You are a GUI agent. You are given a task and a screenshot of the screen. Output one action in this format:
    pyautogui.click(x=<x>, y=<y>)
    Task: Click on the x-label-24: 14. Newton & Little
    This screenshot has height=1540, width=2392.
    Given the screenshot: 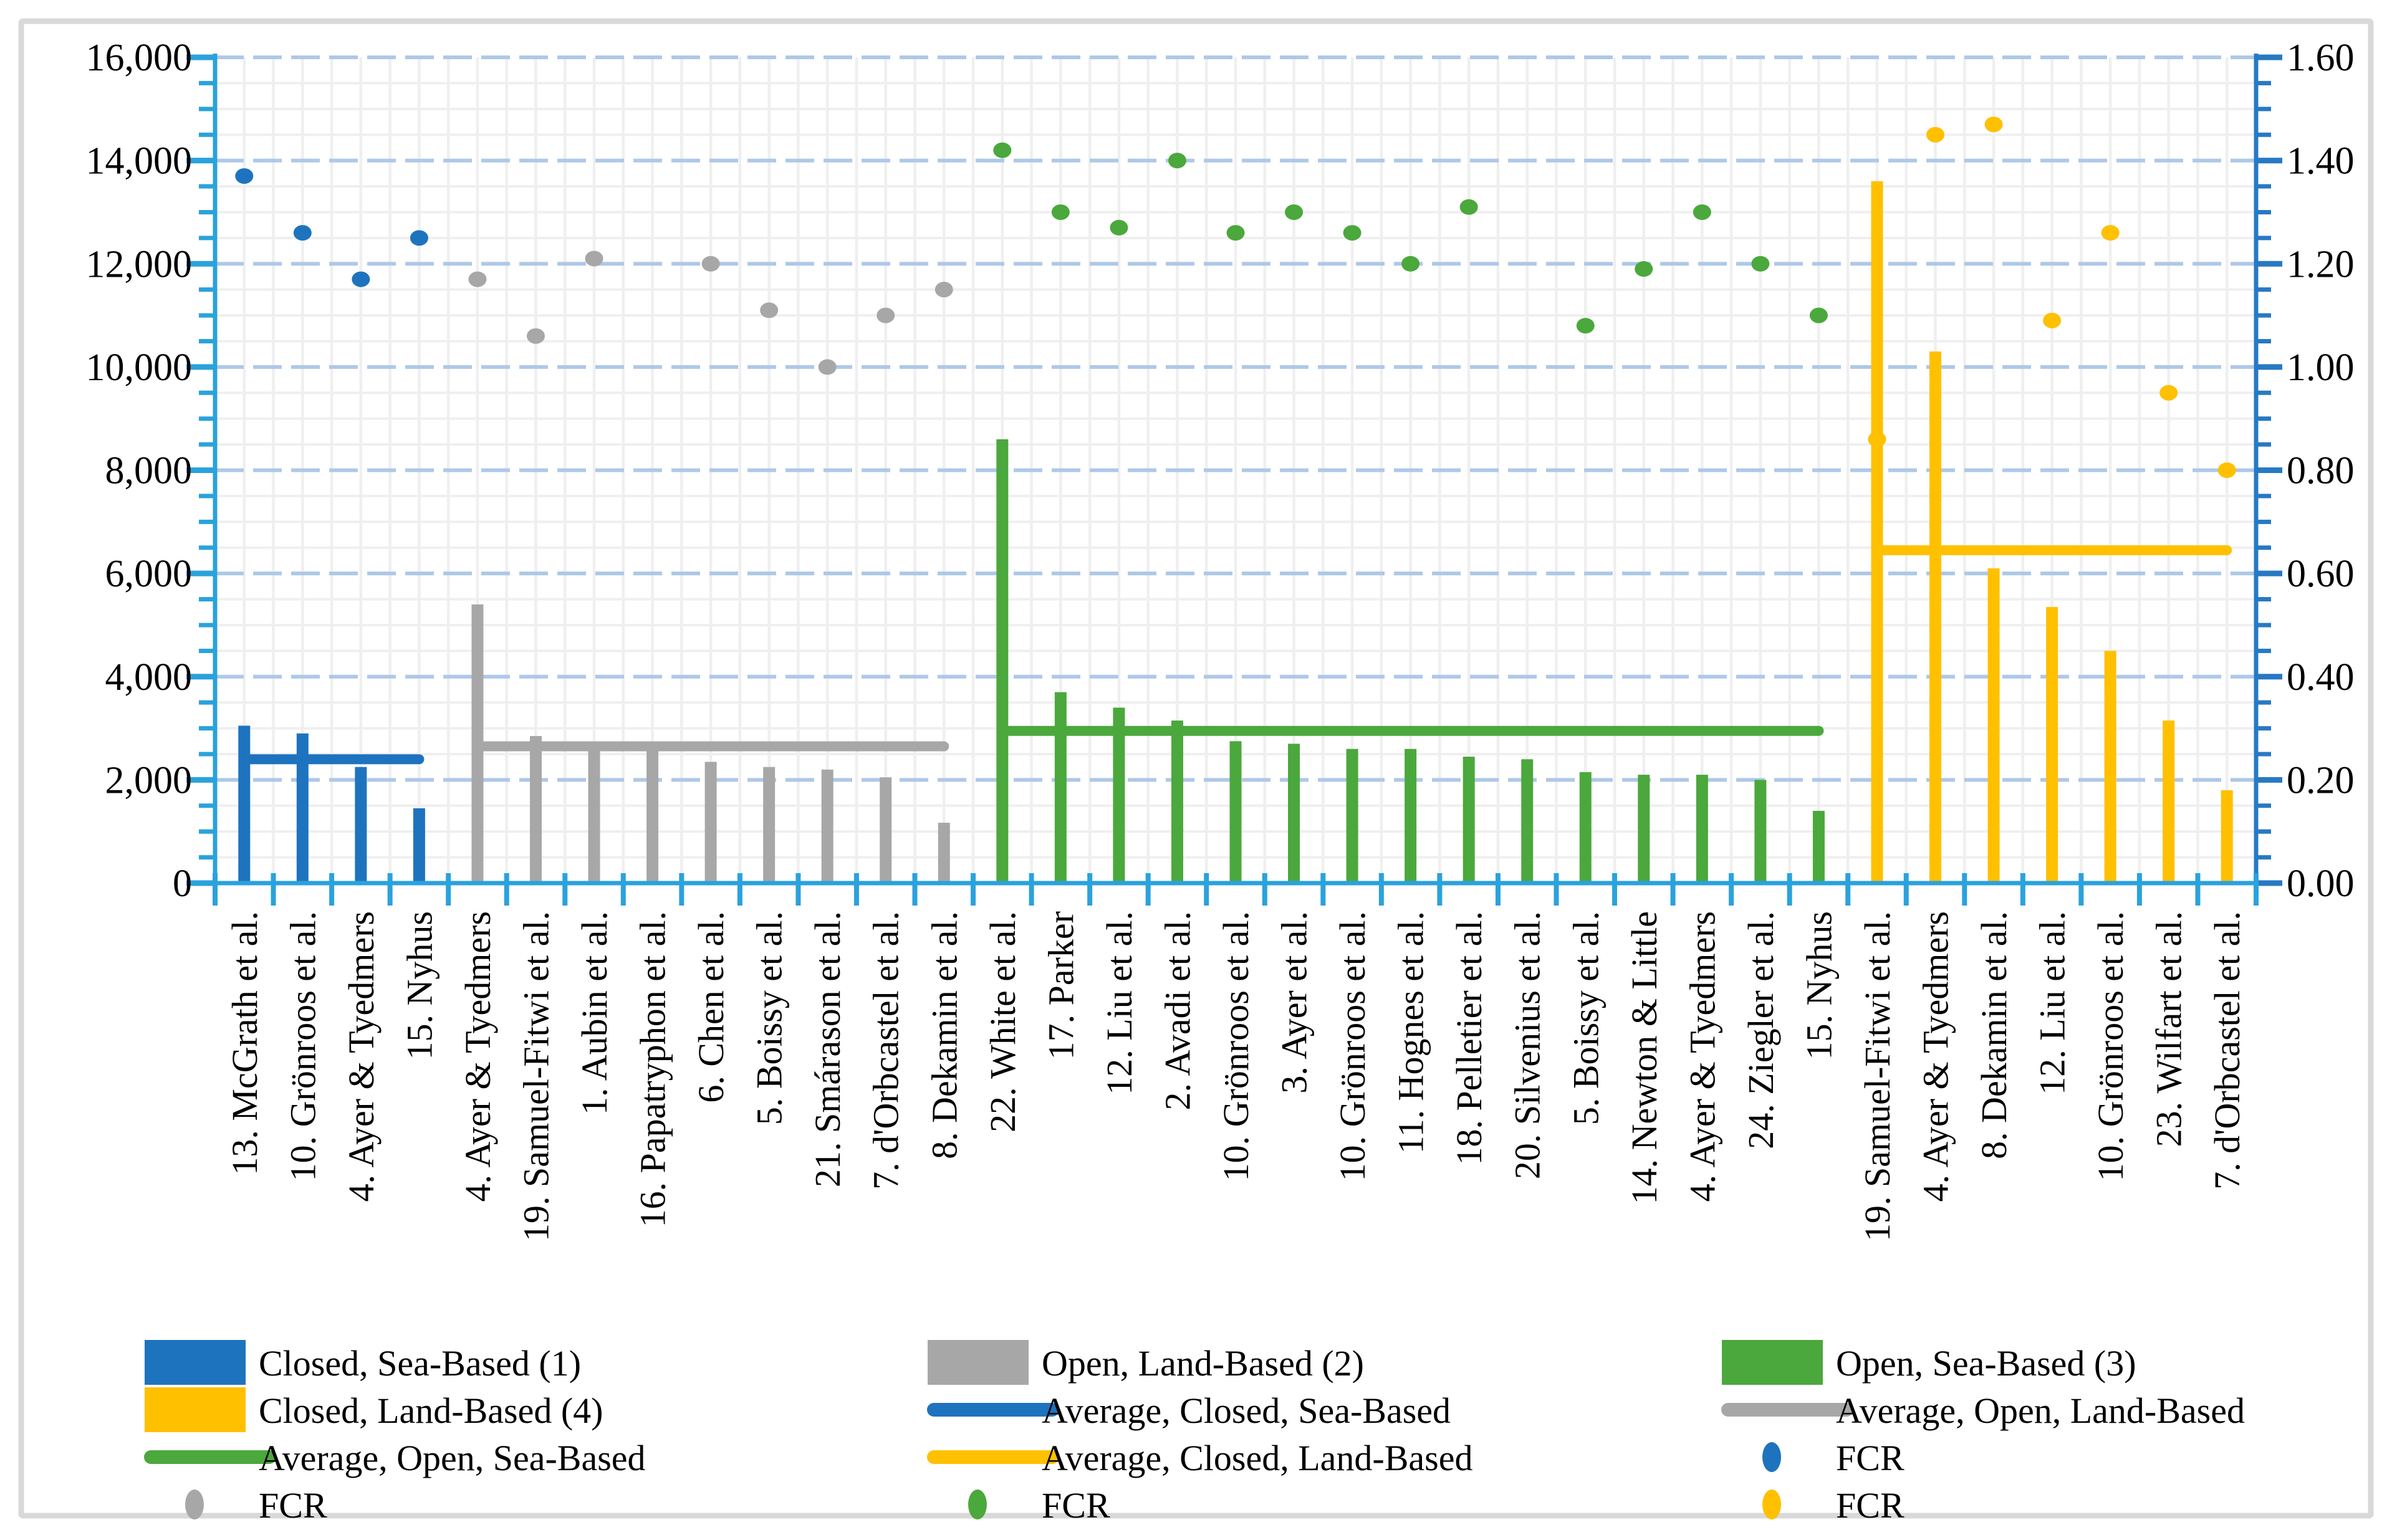 What is the action you would take?
    pyautogui.click(x=1644, y=1057)
    